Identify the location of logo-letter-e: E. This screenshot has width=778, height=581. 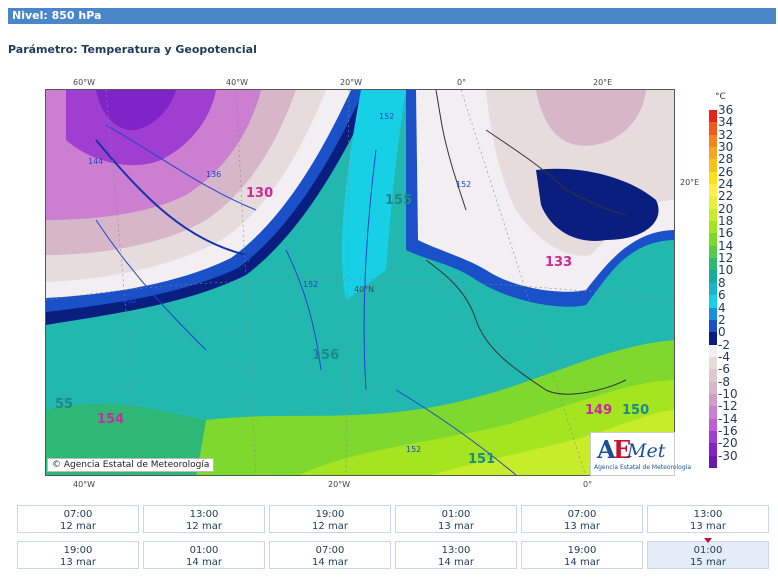
(622, 449).